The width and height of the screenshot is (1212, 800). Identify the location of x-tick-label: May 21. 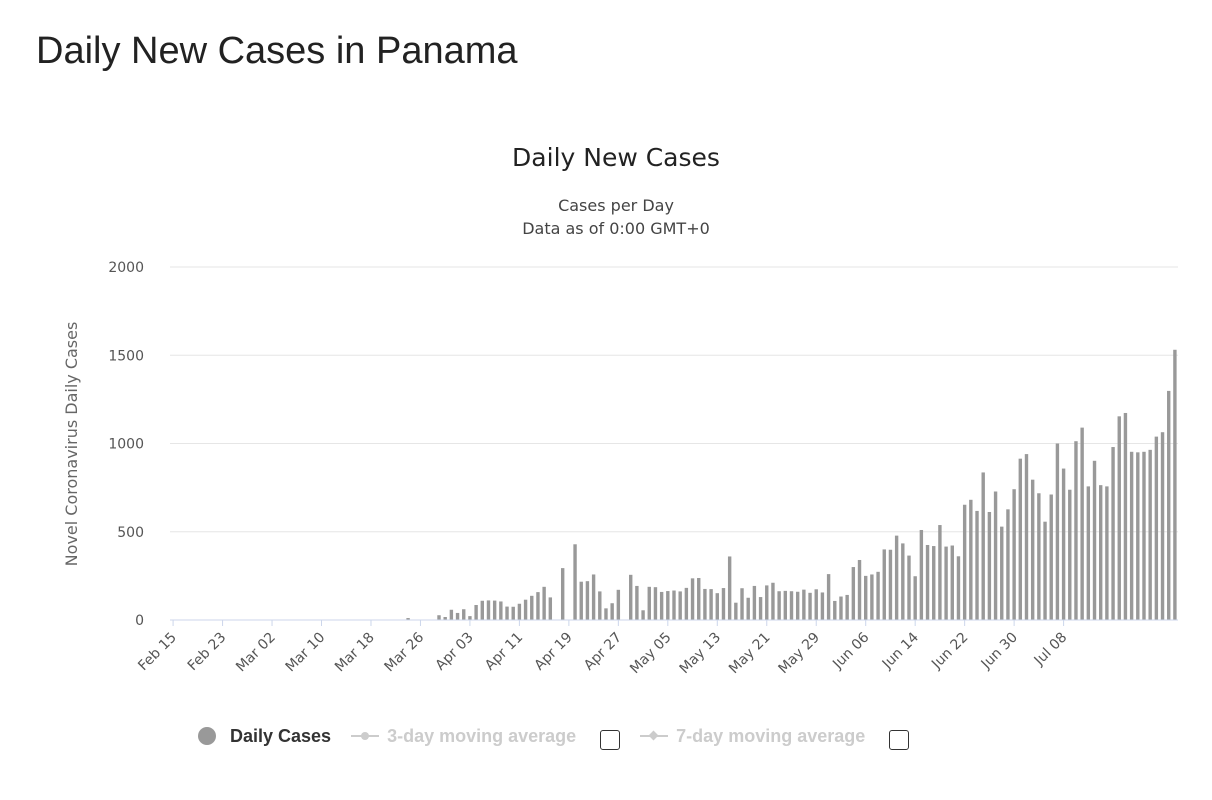
(750, 654).